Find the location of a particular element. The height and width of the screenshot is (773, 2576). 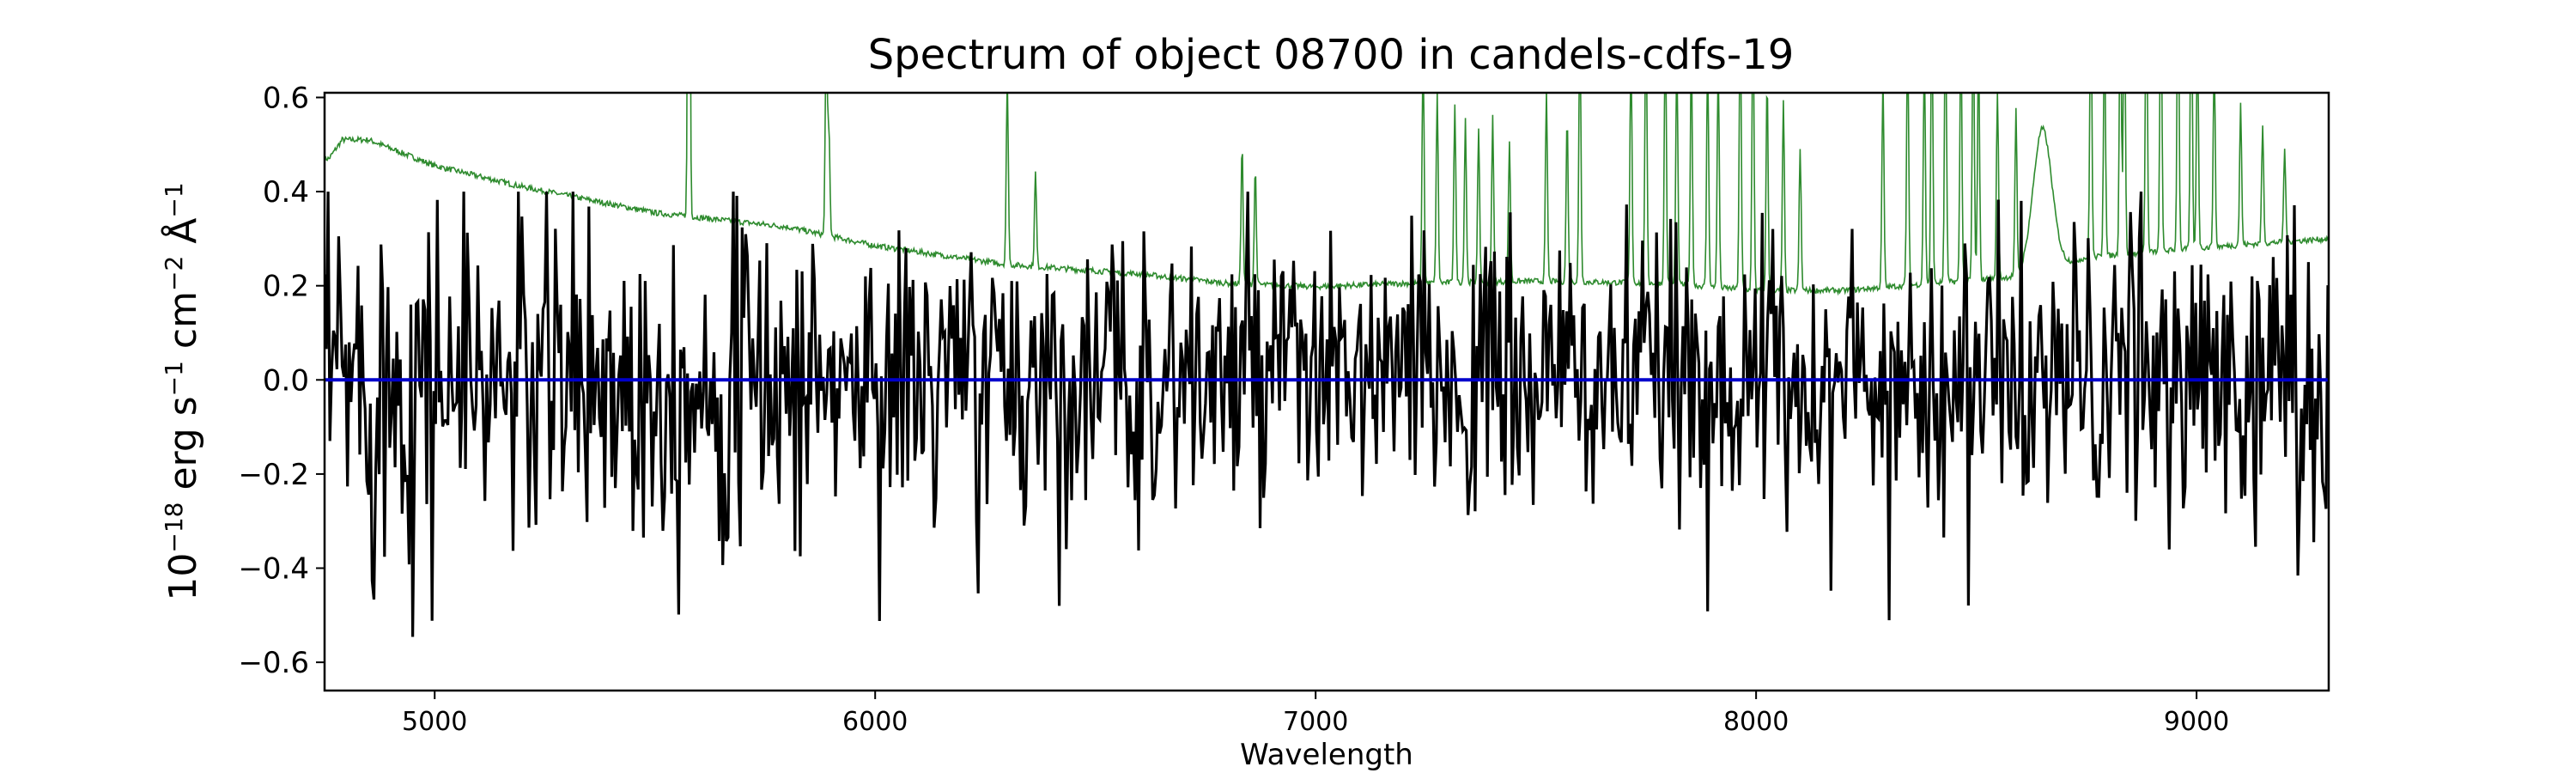

x-tick-label: 8000 is located at coordinates (1756, 722).